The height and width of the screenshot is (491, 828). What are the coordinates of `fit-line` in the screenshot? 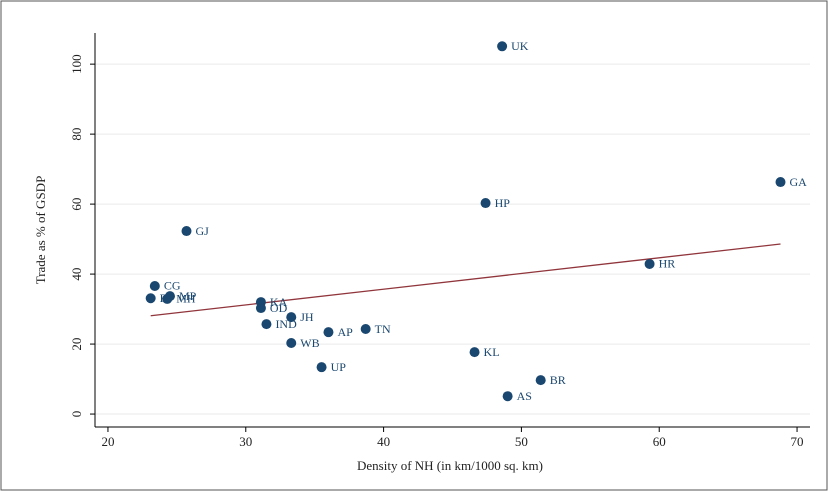 It's located at (465, 280).